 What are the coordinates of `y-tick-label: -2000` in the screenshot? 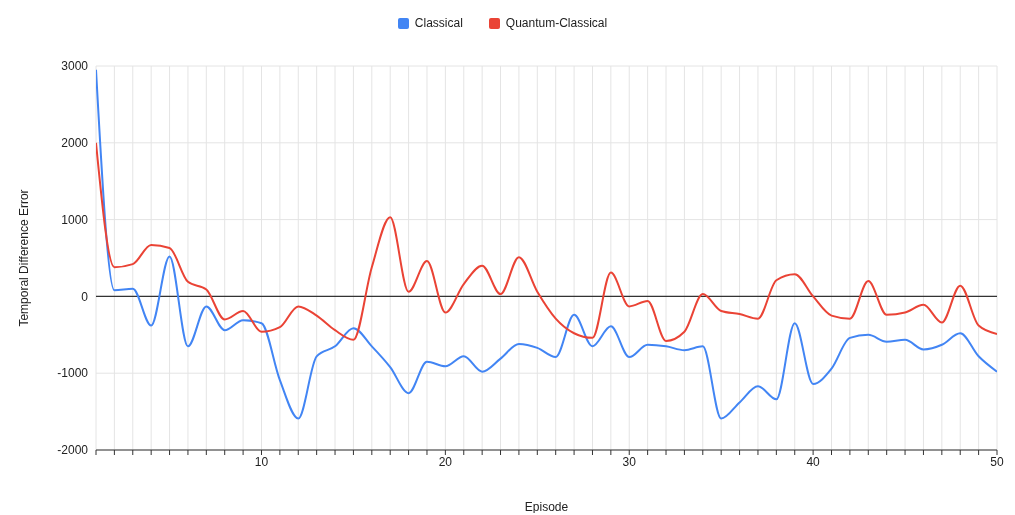 It's located at (73, 450).